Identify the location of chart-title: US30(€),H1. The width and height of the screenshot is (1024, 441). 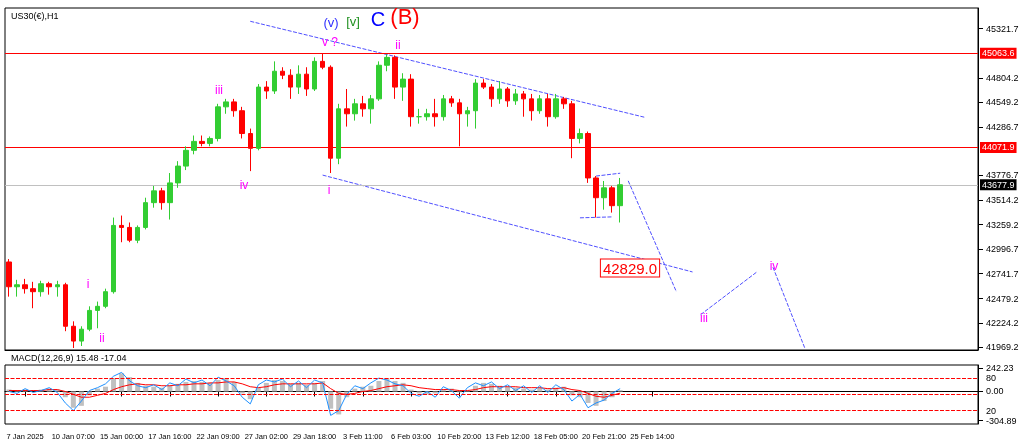
(35, 15).